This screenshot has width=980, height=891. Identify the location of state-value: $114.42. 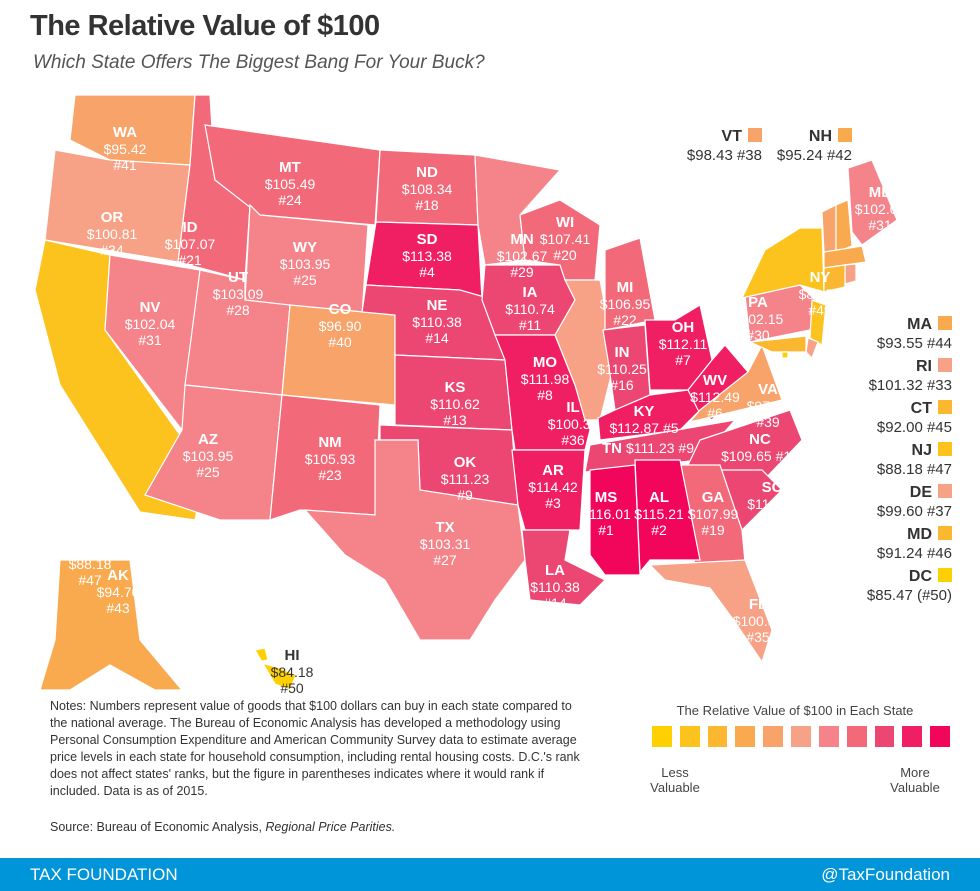
(553, 487).